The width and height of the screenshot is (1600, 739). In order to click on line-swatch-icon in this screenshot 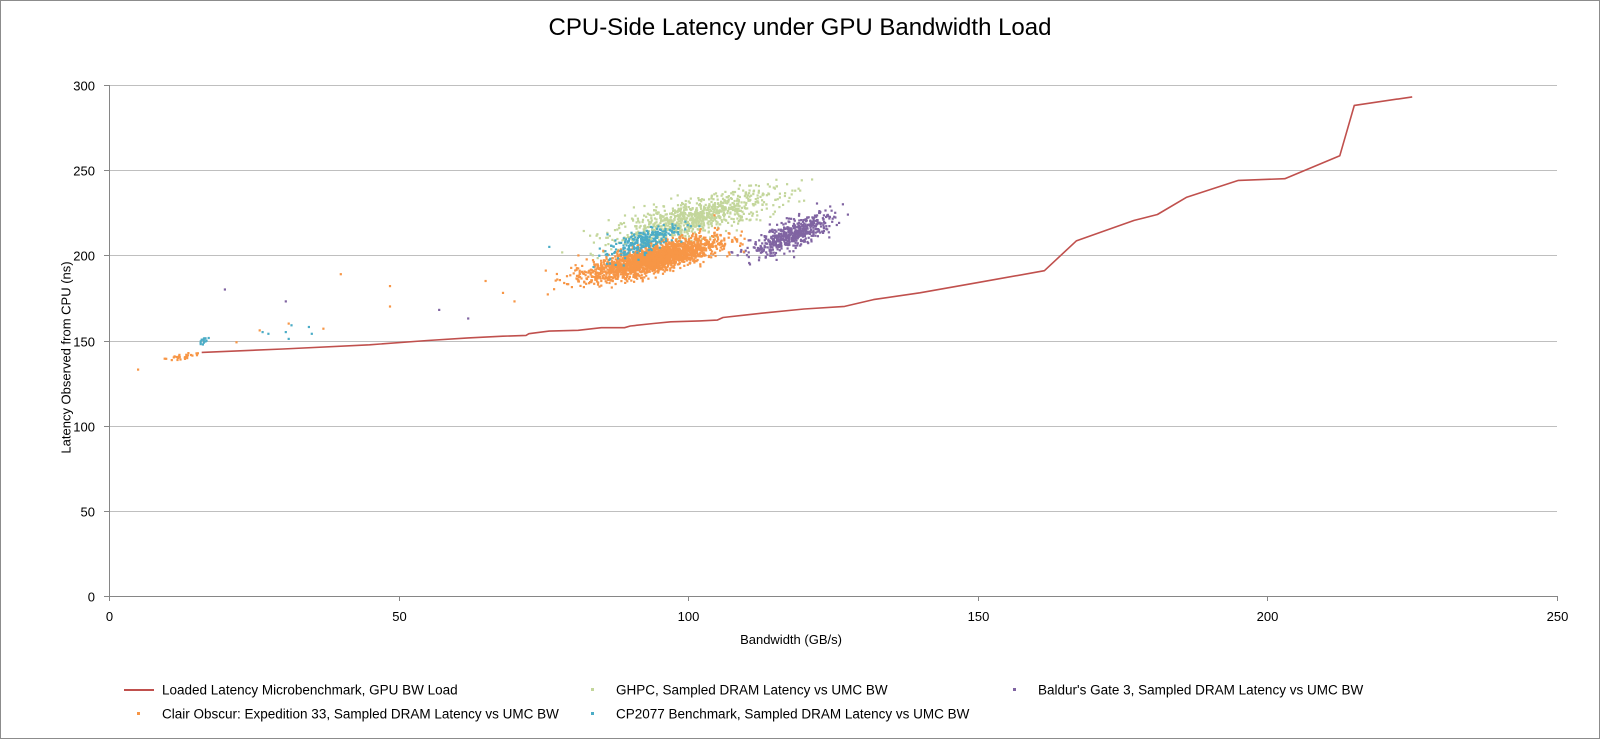, I will do `click(139, 690)`.